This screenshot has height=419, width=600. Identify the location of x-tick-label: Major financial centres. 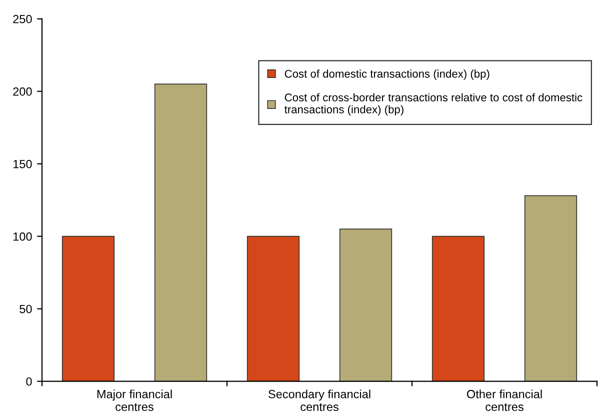
(134, 401).